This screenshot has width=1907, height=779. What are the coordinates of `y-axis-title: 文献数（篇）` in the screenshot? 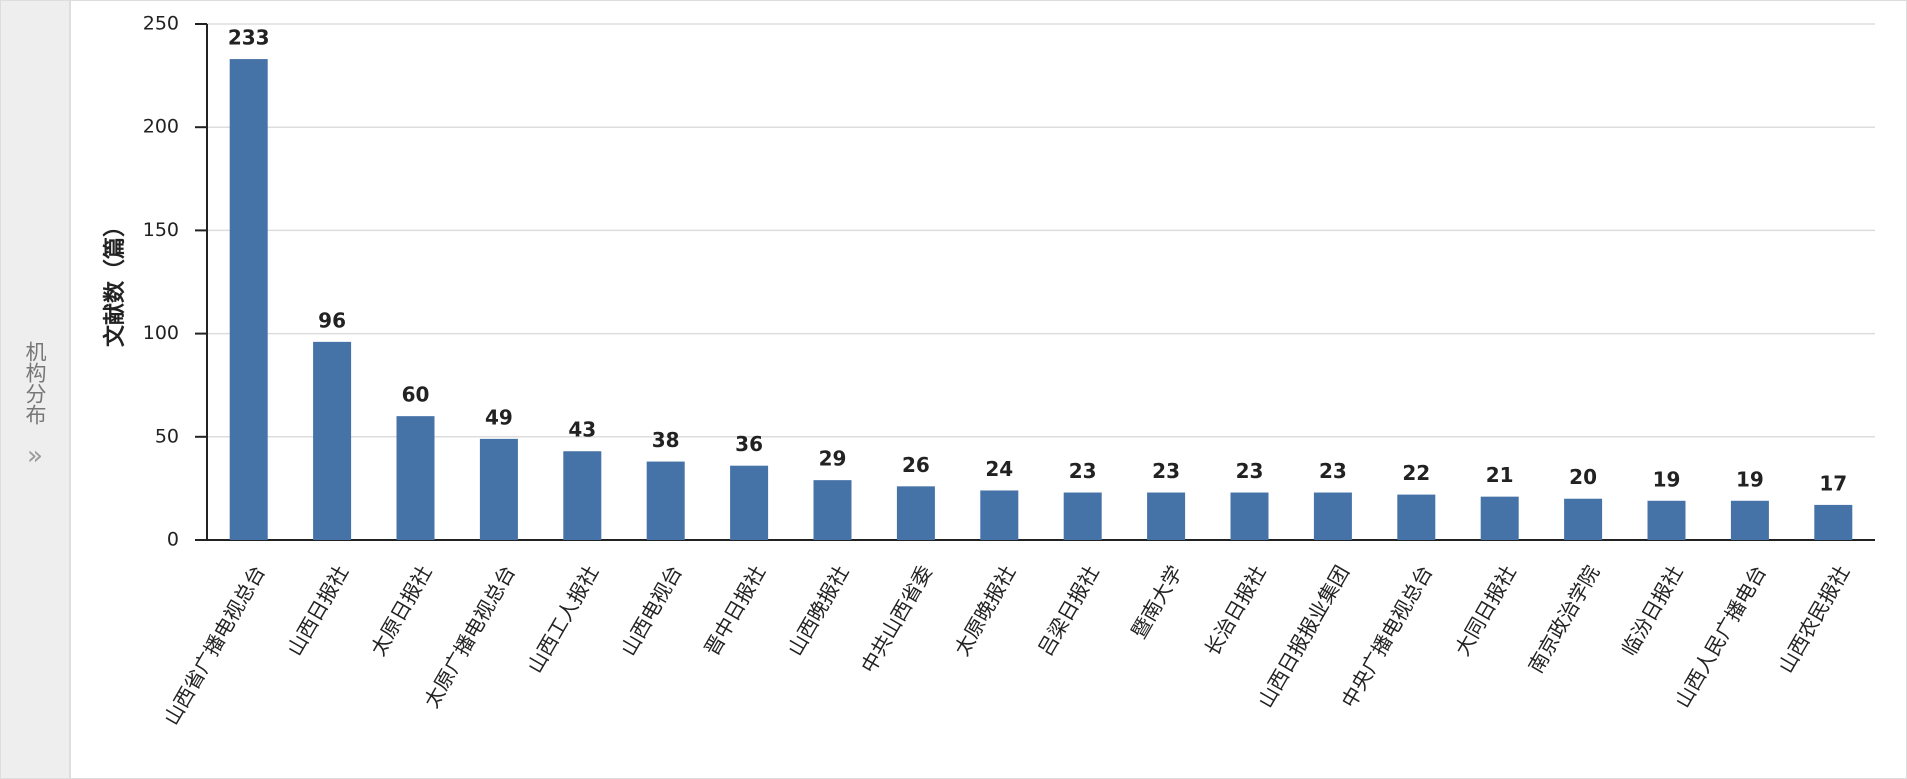 It's located at (115, 281).